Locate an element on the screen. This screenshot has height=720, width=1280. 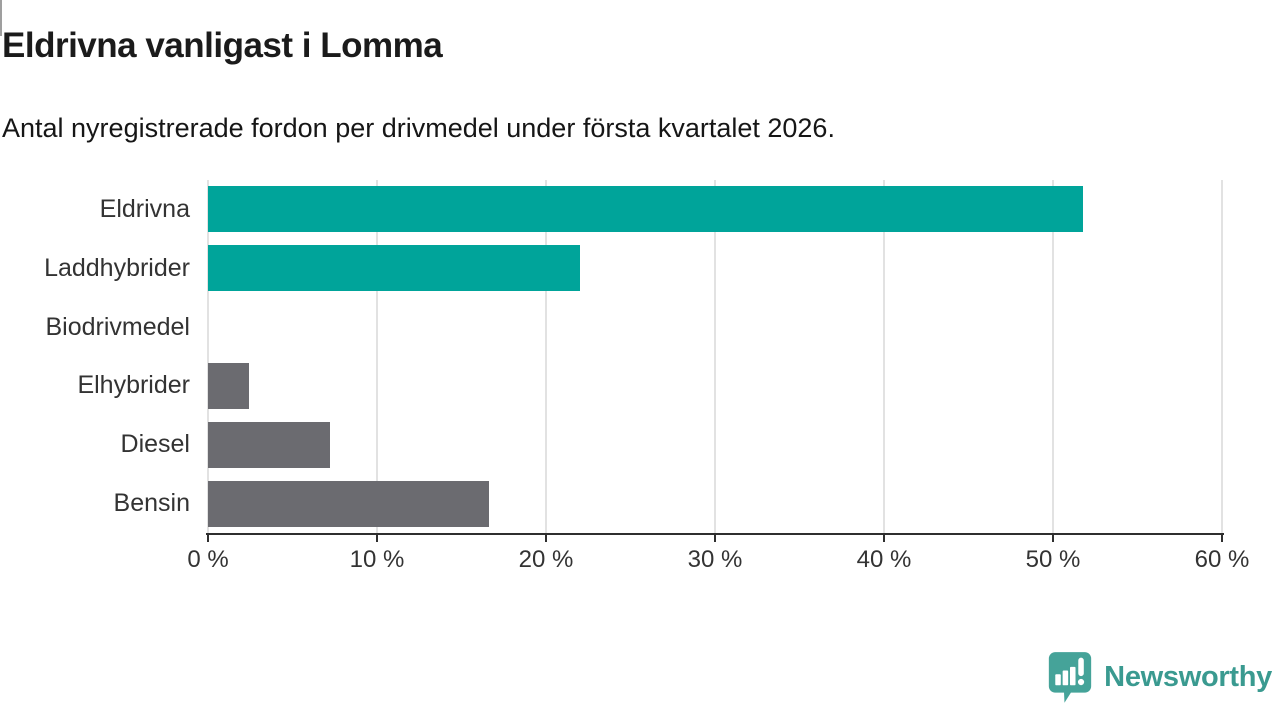
newsworthy-logo-text: Newsworthy is located at coordinates (1188, 676).